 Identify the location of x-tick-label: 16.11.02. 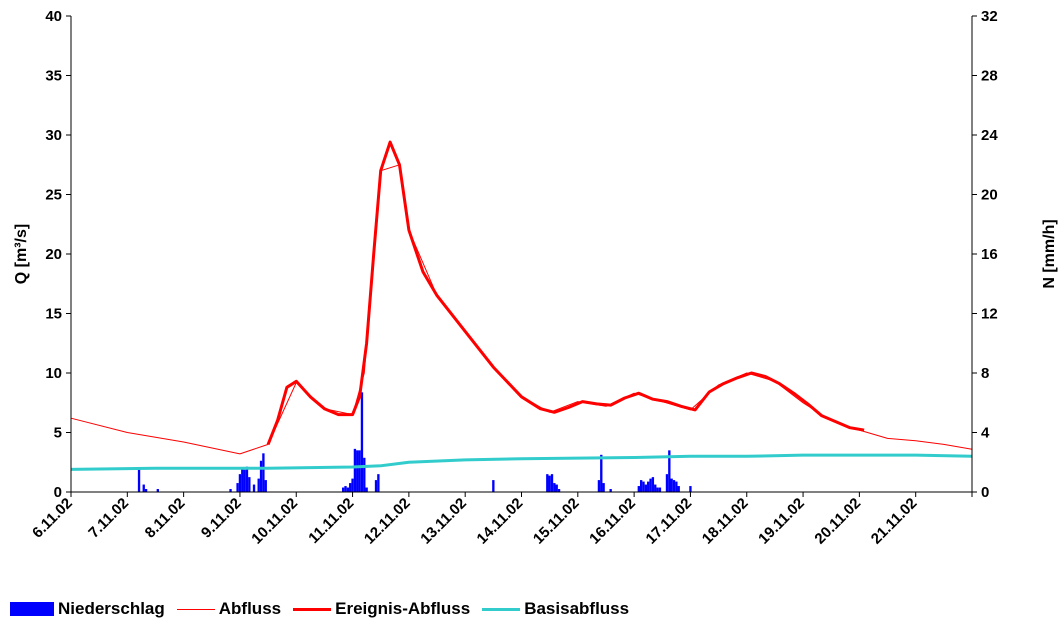
(612, 521).